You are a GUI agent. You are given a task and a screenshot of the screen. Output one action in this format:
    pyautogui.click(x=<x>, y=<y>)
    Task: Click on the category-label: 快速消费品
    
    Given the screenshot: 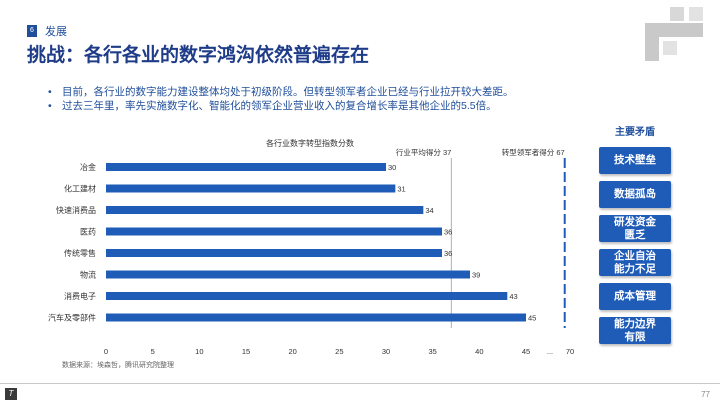 What is the action you would take?
    pyautogui.click(x=76, y=210)
    